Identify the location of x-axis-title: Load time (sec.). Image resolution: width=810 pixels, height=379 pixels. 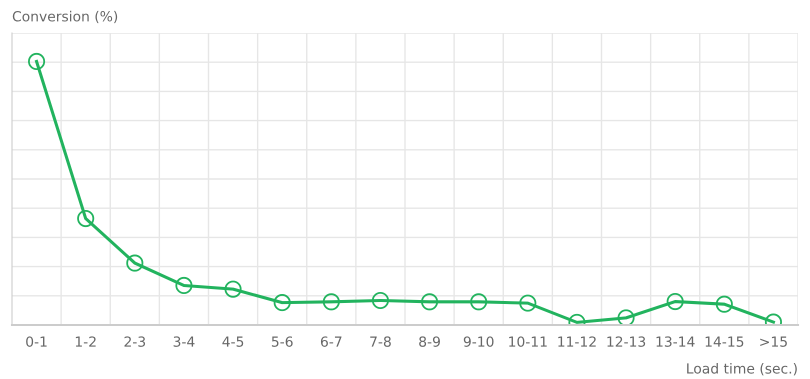
(742, 369).